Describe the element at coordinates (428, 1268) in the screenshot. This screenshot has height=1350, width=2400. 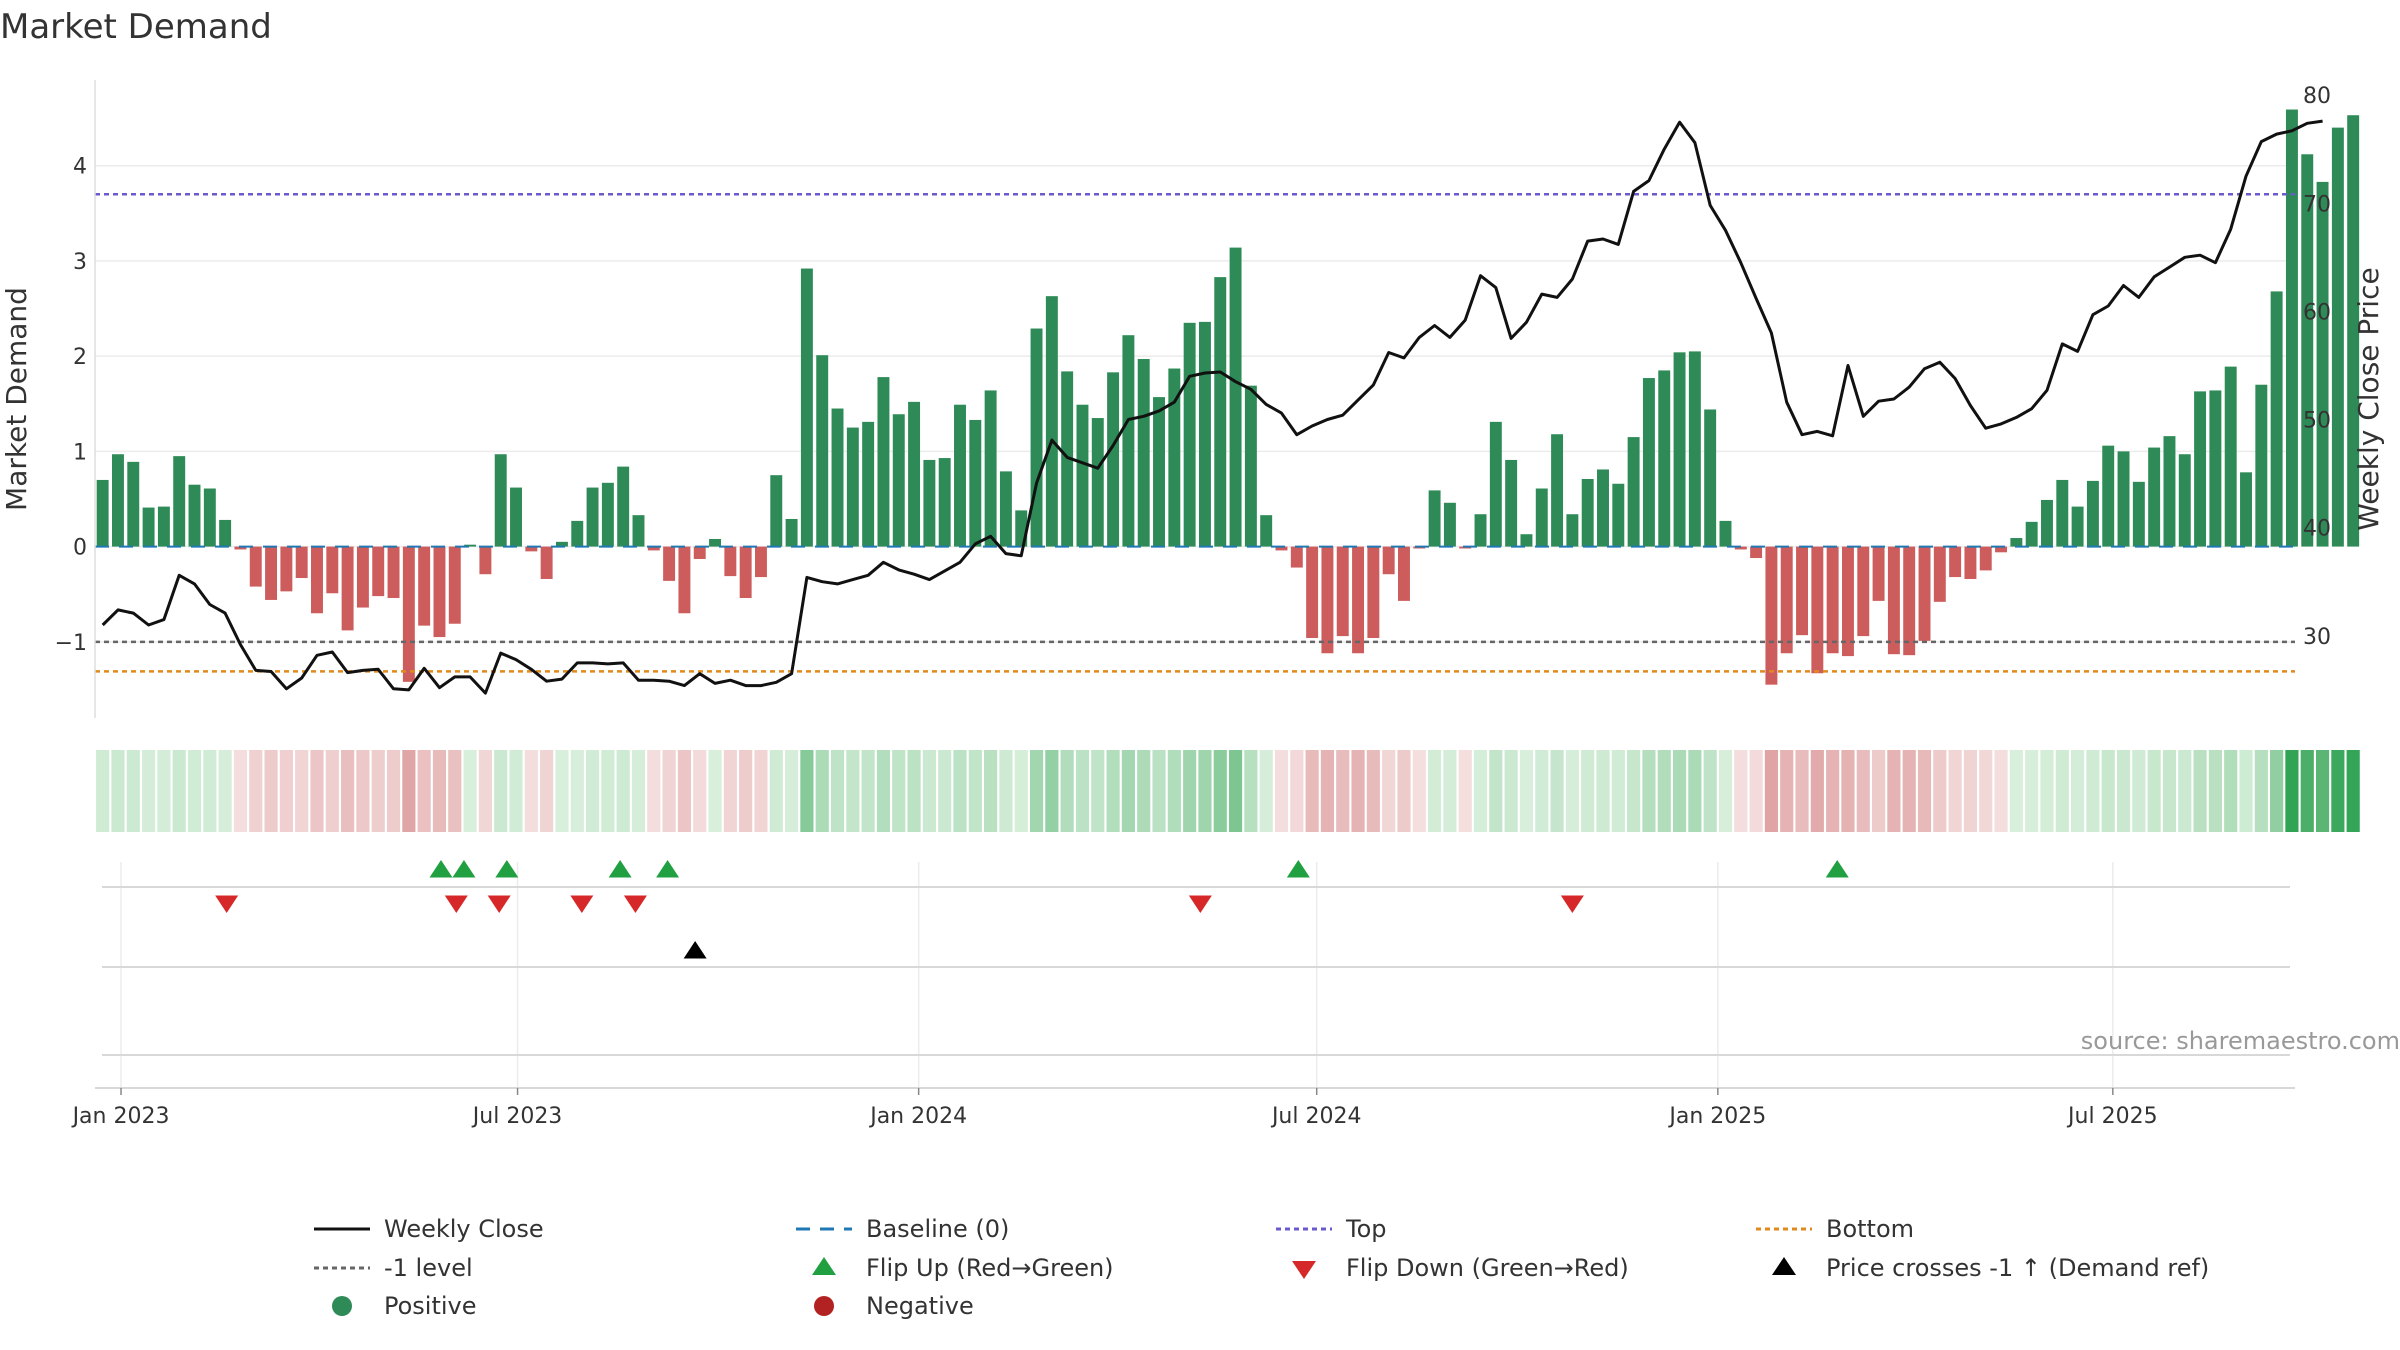
I see `legend-label: -1 level` at that location.